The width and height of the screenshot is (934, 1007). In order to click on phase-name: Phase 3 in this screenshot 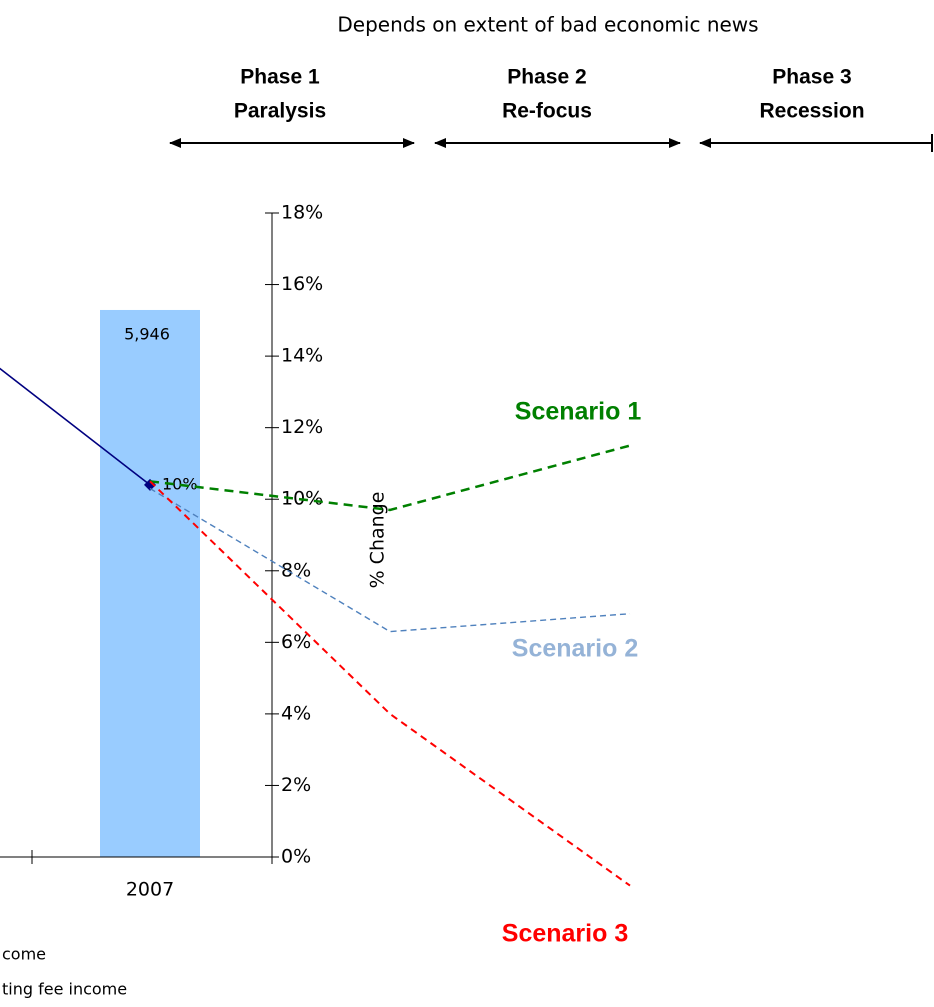, I will do `click(811, 77)`.